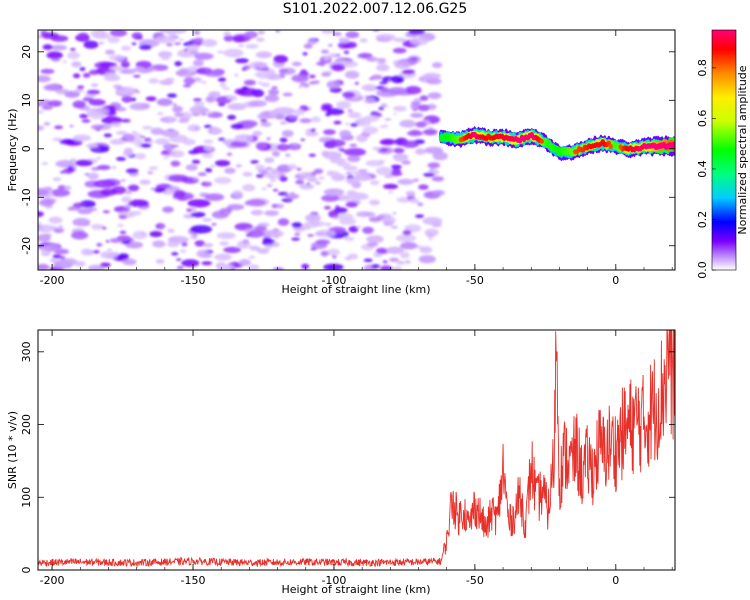 This screenshot has width=750, height=600. I want to click on colorbar-tick-label: 0.4, so click(702, 169).